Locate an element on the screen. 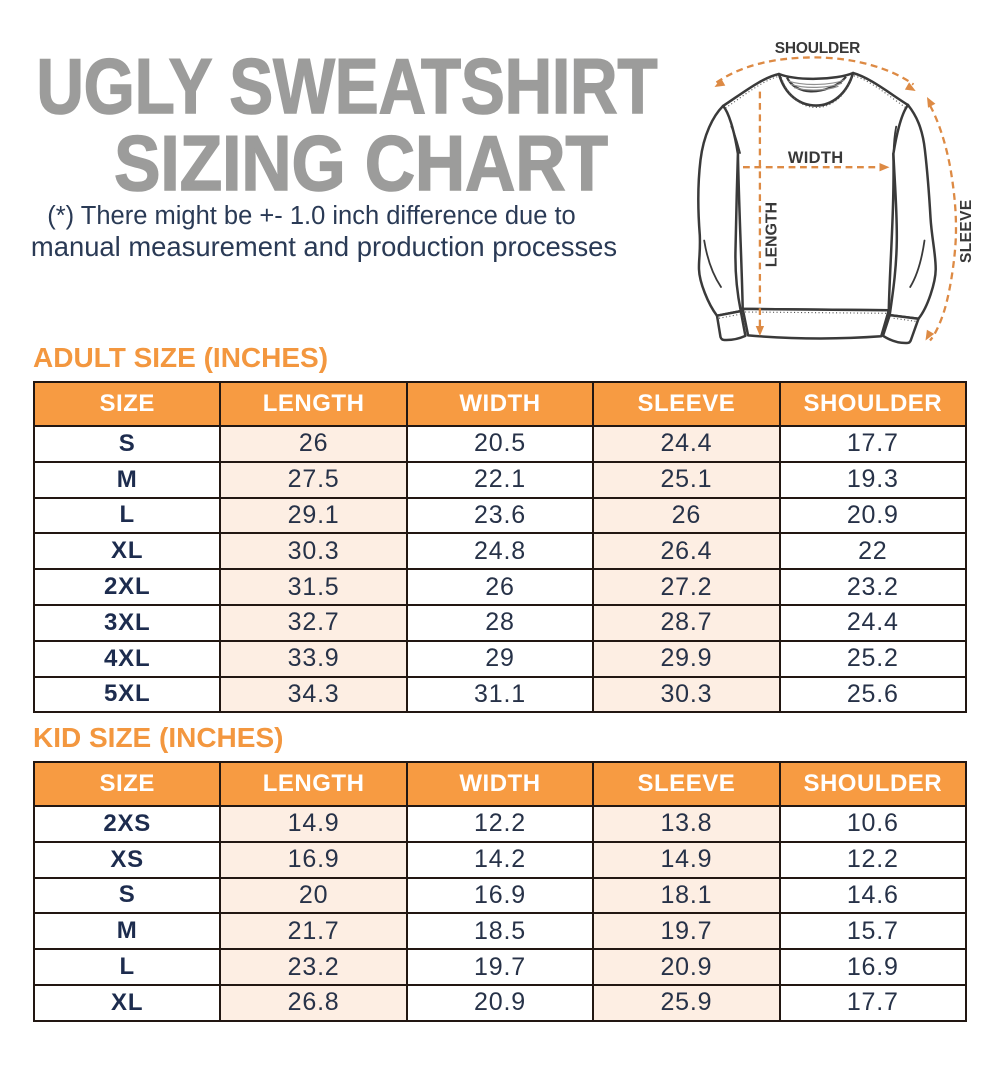  svg-text: LENGTH is located at coordinates (772, 234).